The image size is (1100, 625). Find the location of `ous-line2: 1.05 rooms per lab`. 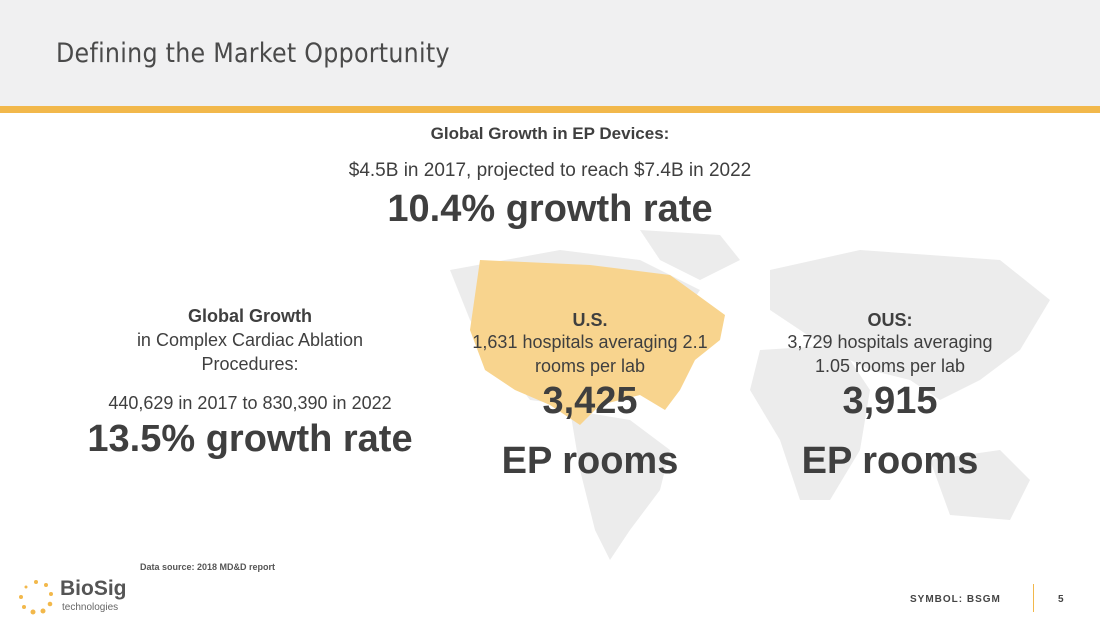

ous-line2: 1.05 rooms per lab is located at coordinates (890, 366).